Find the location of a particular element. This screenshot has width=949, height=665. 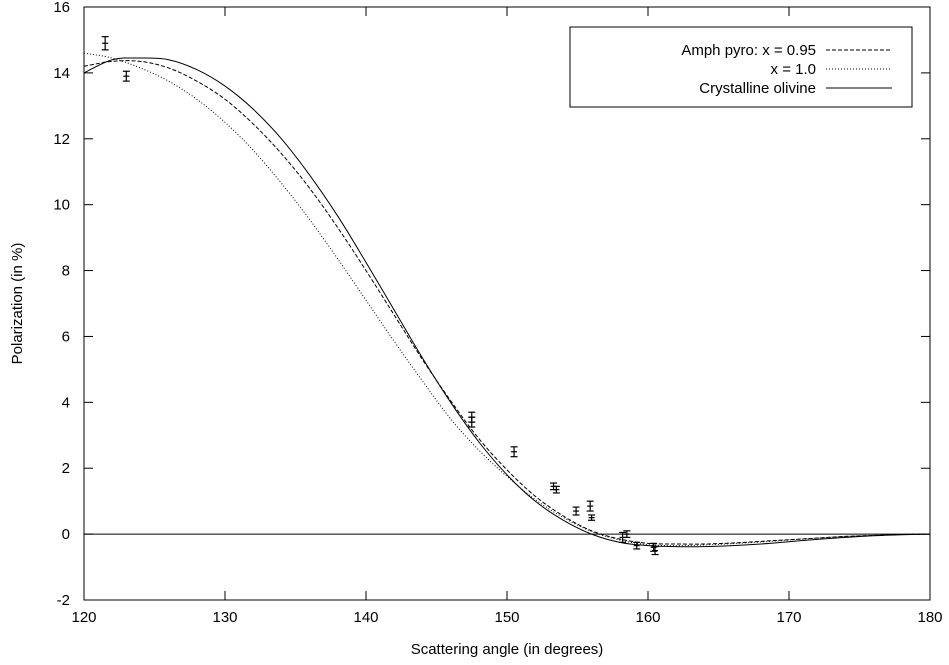

y-tick-label: -2 is located at coordinates (63, 600).